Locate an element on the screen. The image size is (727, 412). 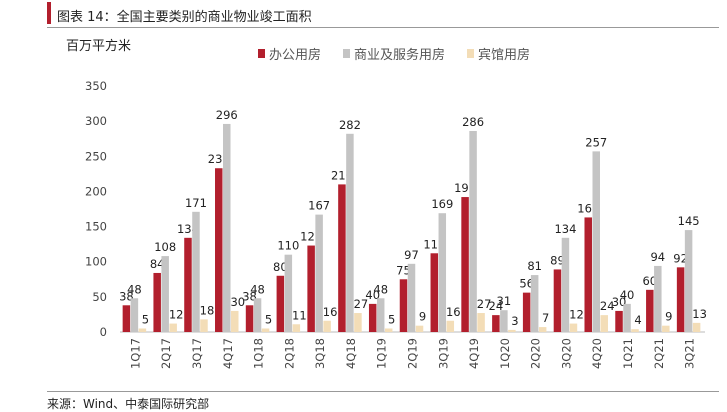
bar-2Q20-s1 is located at coordinates (534, 303).